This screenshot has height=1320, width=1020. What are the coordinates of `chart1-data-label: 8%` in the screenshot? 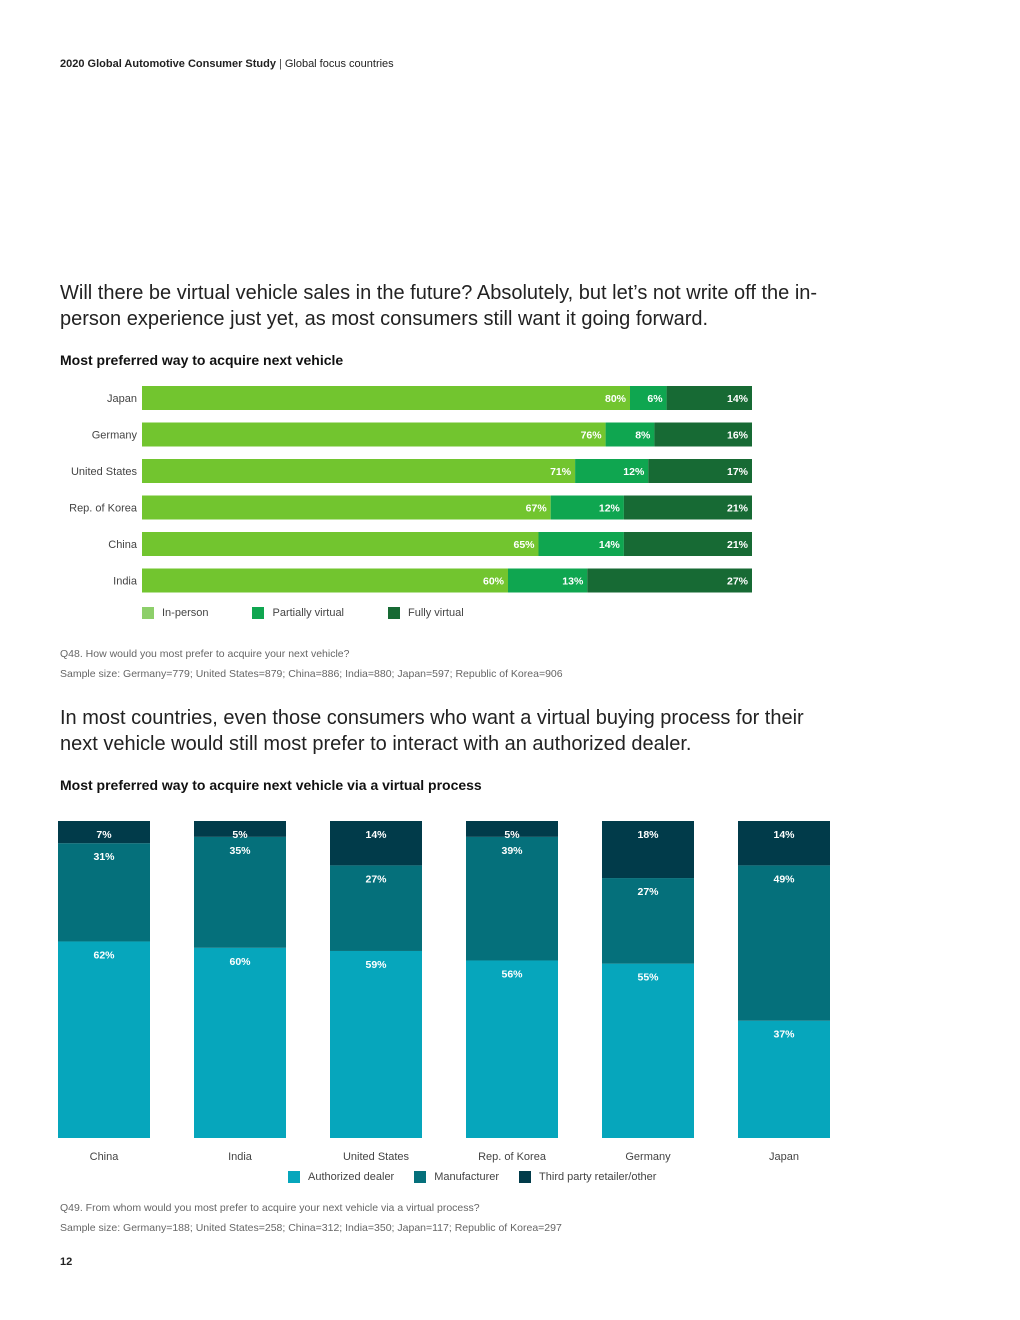 It's located at (643, 436).